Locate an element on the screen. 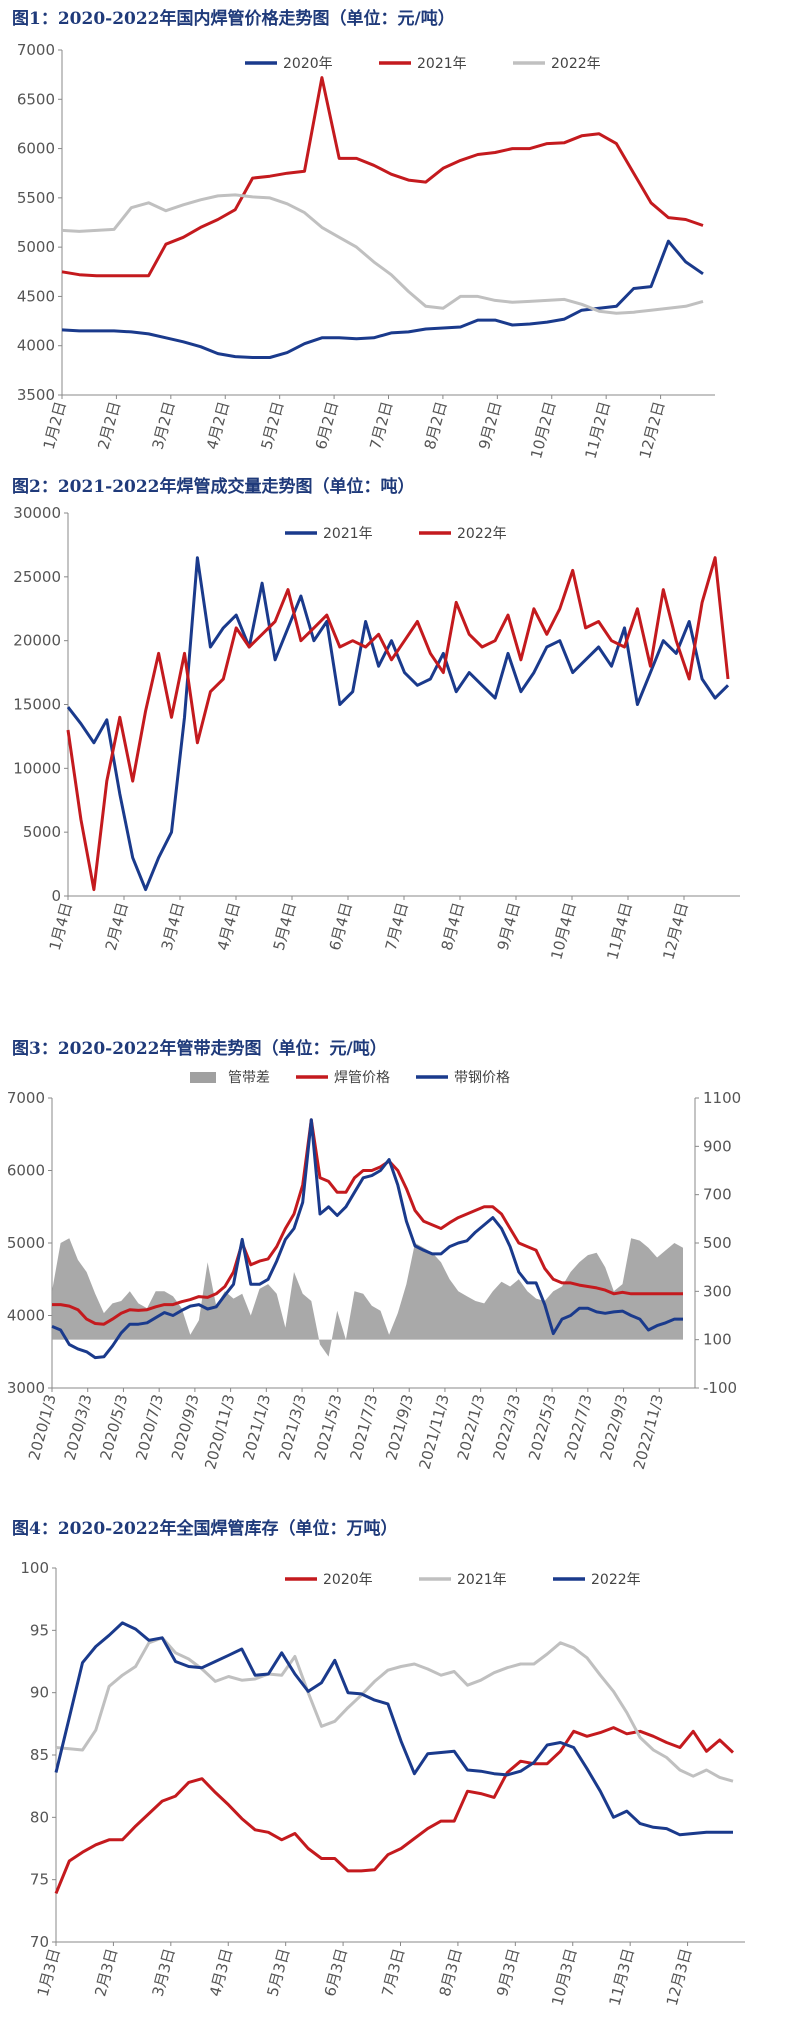  x-tick-label: 2021/7/3 is located at coordinates (364, 1427).